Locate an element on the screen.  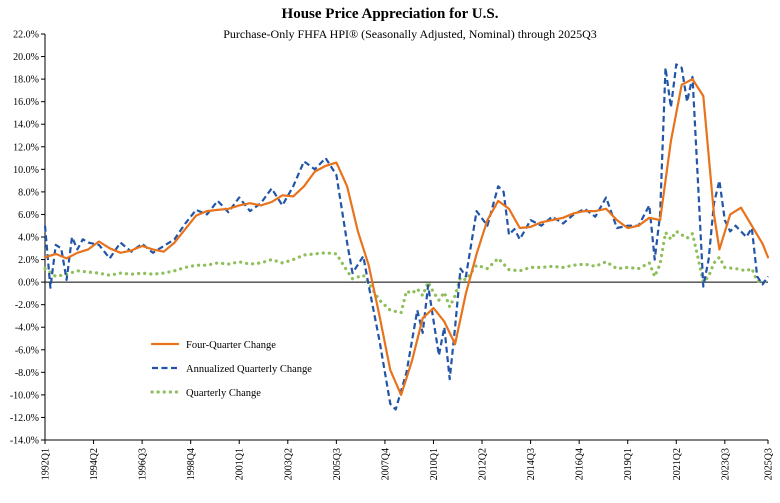
y-tick-label: 0.0% is located at coordinates (28, 283).